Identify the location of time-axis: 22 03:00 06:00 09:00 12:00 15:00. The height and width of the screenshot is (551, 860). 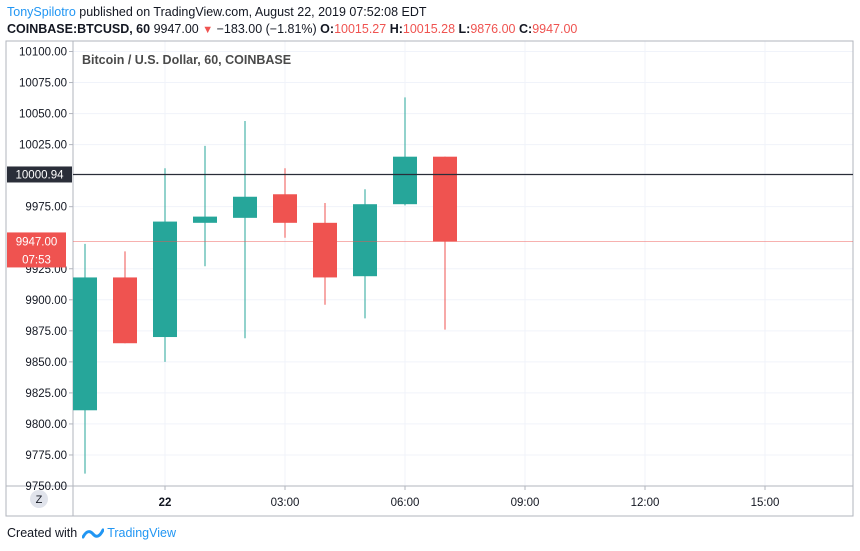
(469, 497).